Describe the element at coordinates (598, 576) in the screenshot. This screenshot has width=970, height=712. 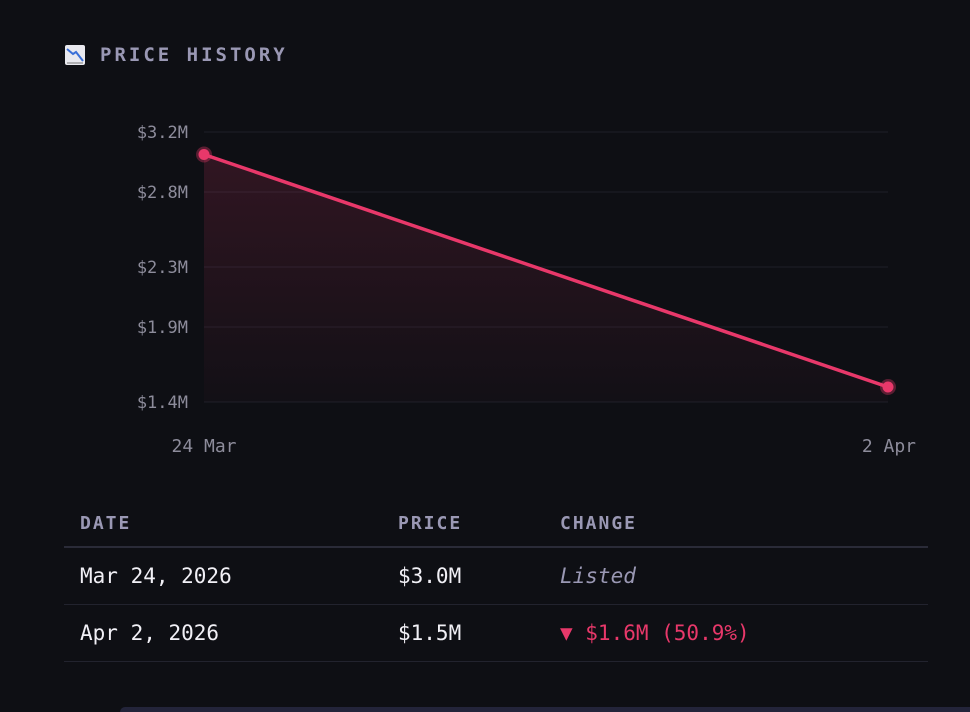
I see `row-change: Listed` at that location.